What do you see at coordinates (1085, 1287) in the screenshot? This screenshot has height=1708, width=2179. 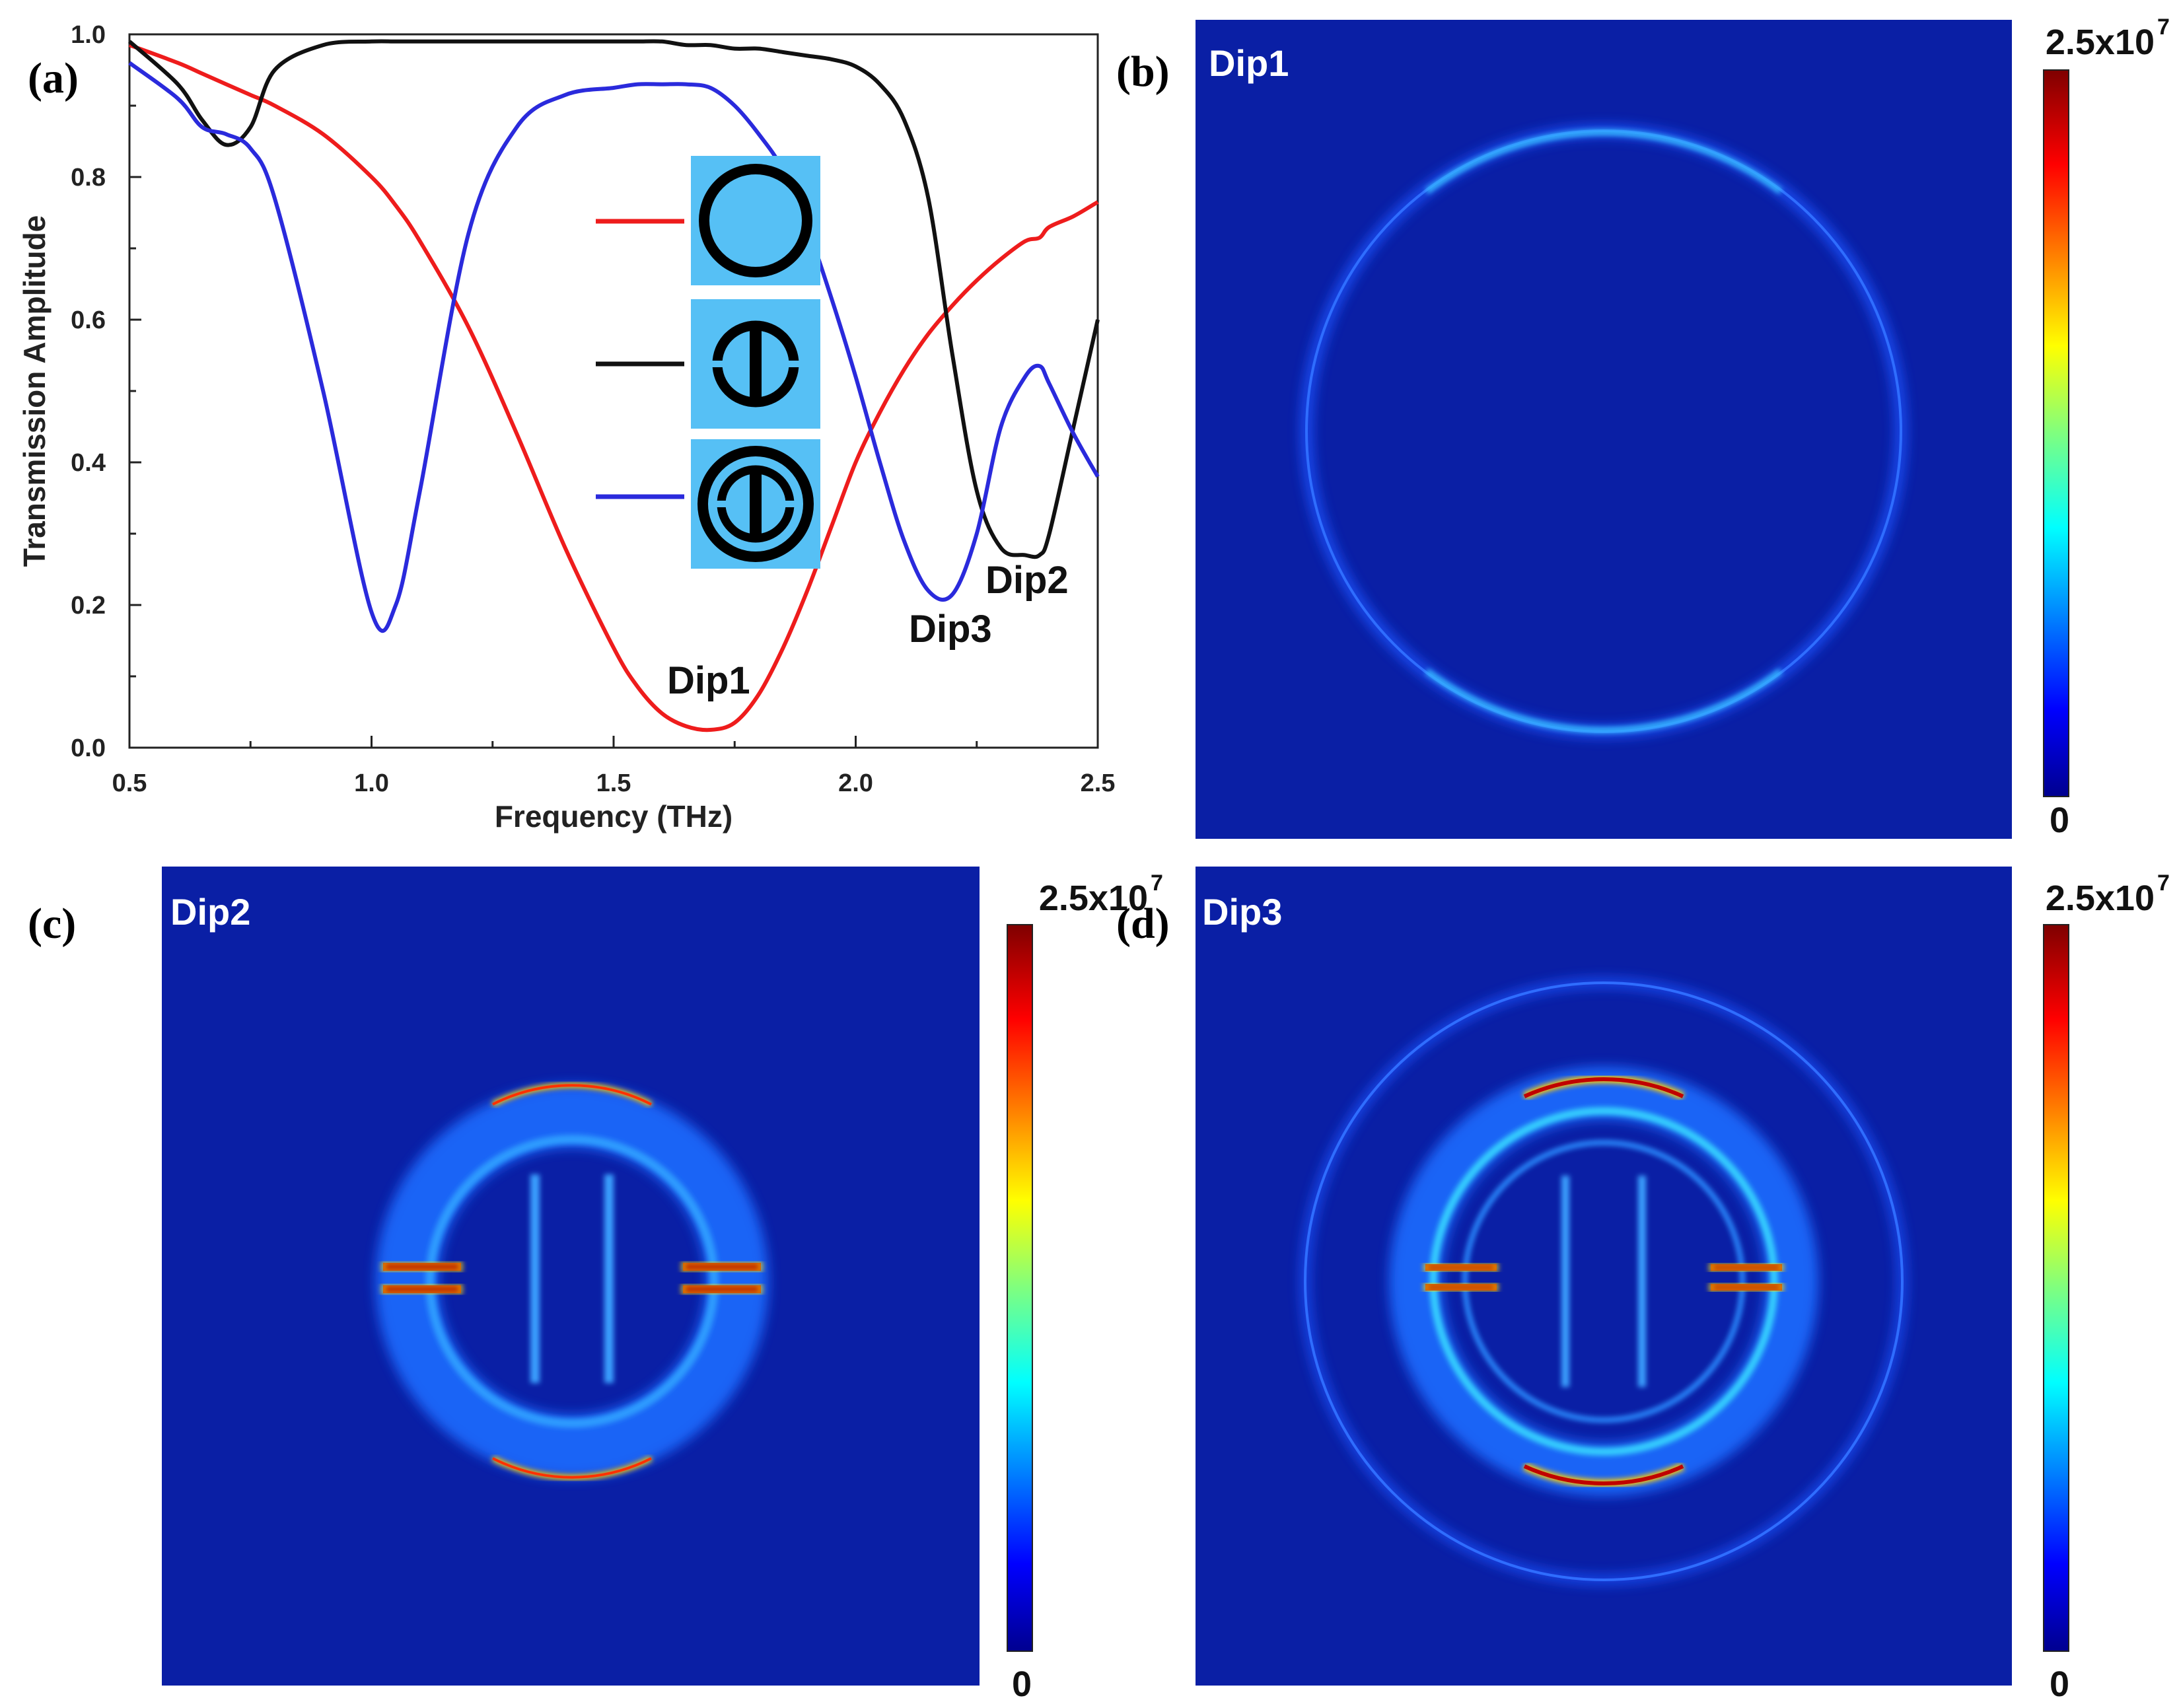 I see `colorbar-c: 2.5x10 7 0` at bounding box center [1085, 1287].